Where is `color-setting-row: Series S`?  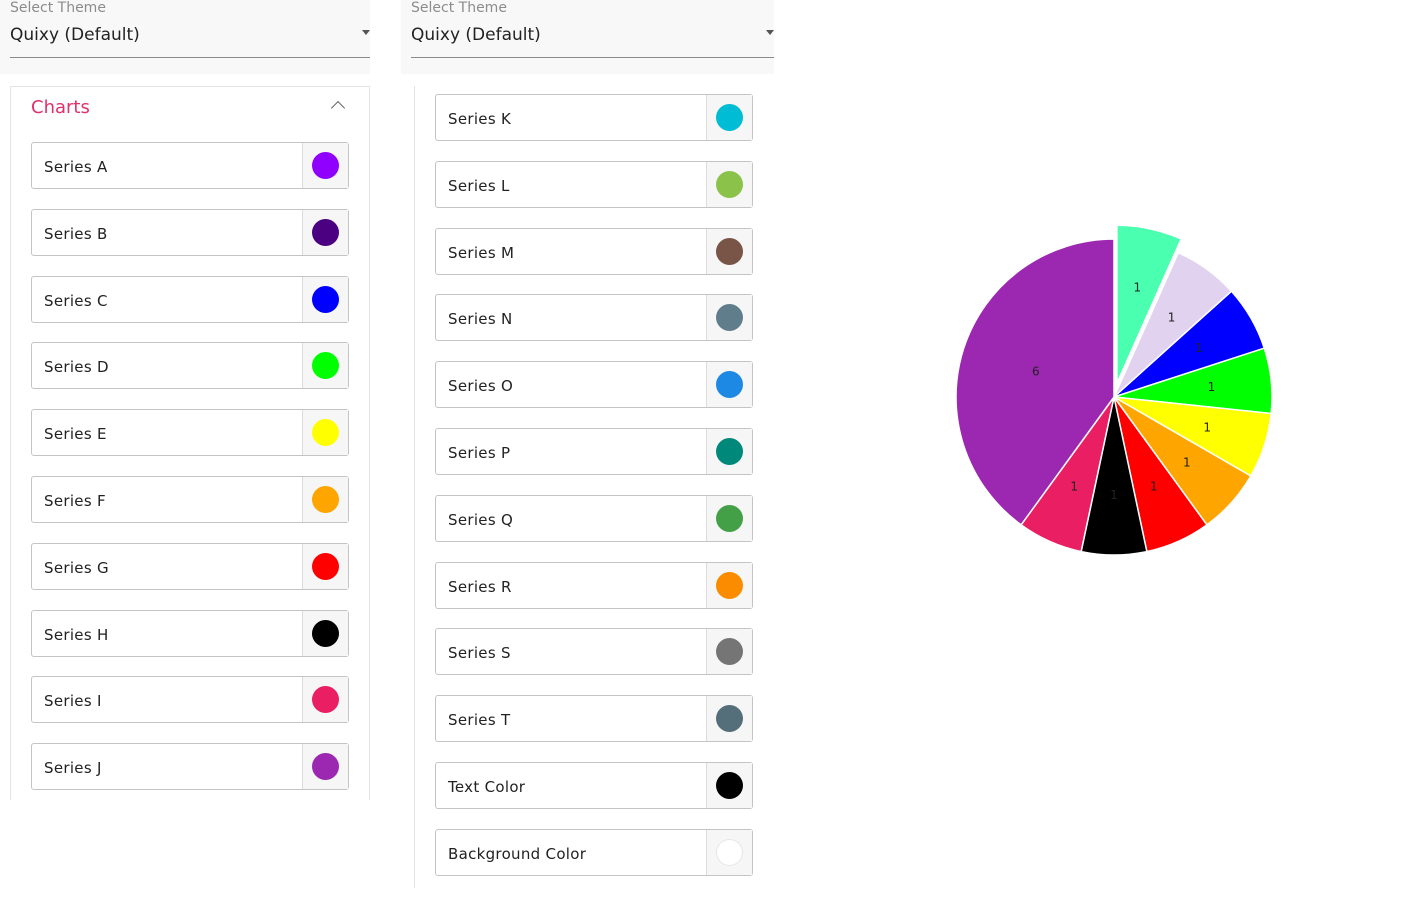
color-setting-row: Series S is located at coordinates (594, 652).